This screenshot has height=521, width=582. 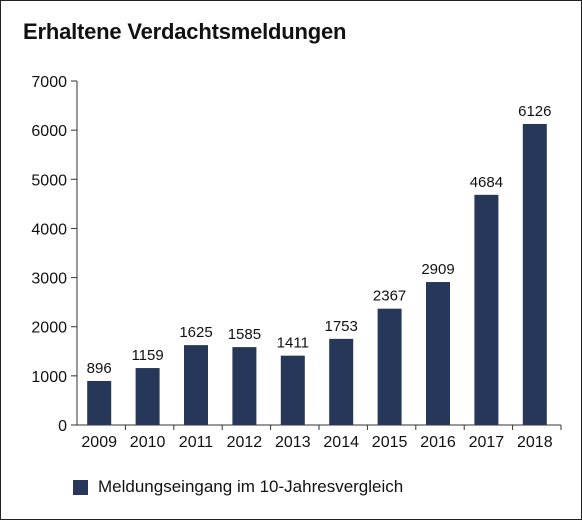 What do you see at coordinates (80, 487) in the screenshot?
I see `legend-swatch` at bounding box center [80, 487].